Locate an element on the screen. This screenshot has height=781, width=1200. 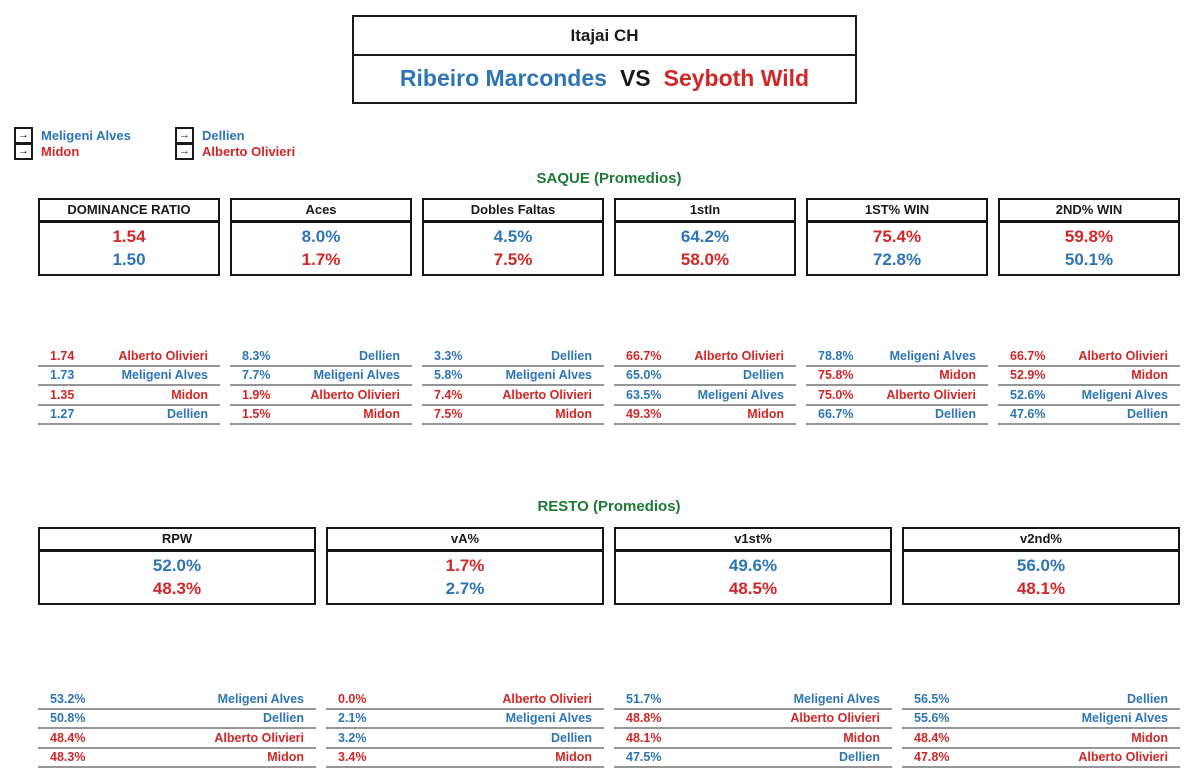
section-heading-saque: SAQUE (Promedios) is located at coordinates (609, 178).